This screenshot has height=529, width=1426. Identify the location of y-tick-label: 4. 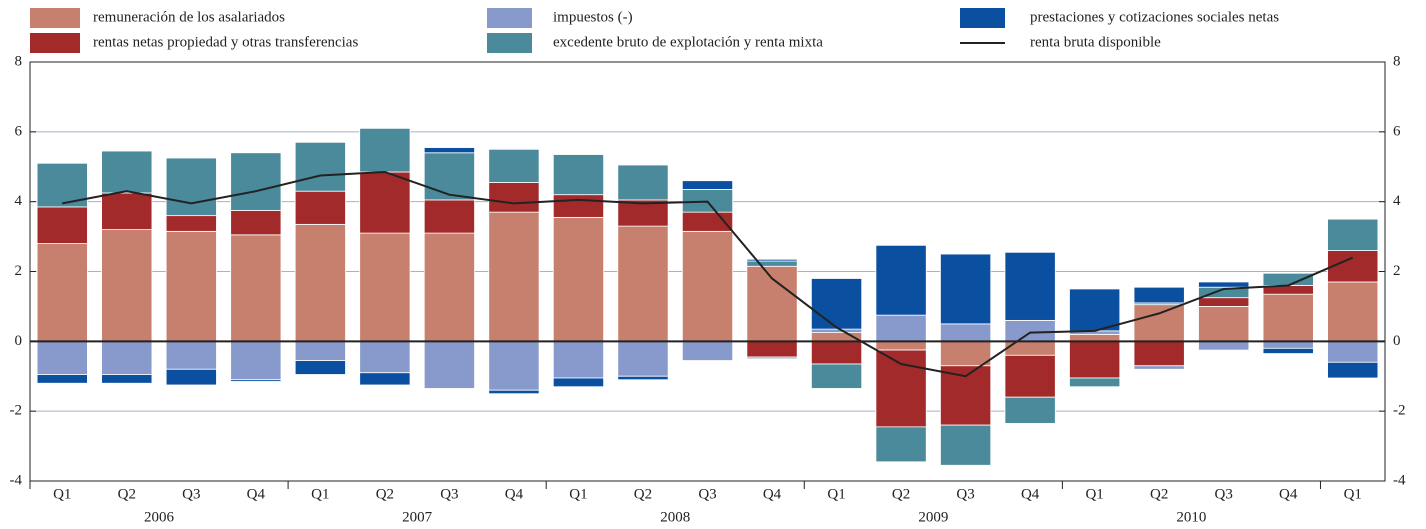
(19, 201).